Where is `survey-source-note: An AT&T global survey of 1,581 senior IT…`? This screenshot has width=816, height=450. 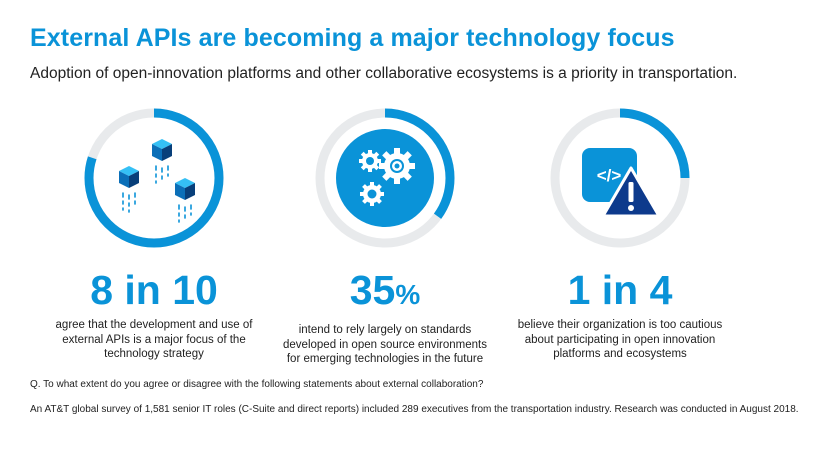 survey-source-note: An AT&T global survey of 1,581 senior IT… is located at coordinates (414, 409).